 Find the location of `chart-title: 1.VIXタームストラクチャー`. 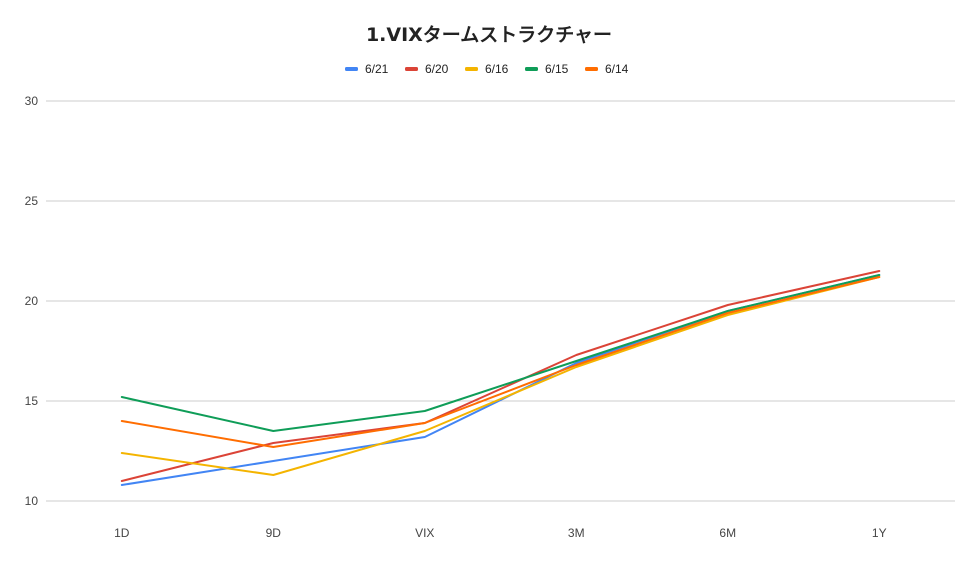

chart-title: 1.VIXタームストラクチャー is located at coordinates (489, 35).